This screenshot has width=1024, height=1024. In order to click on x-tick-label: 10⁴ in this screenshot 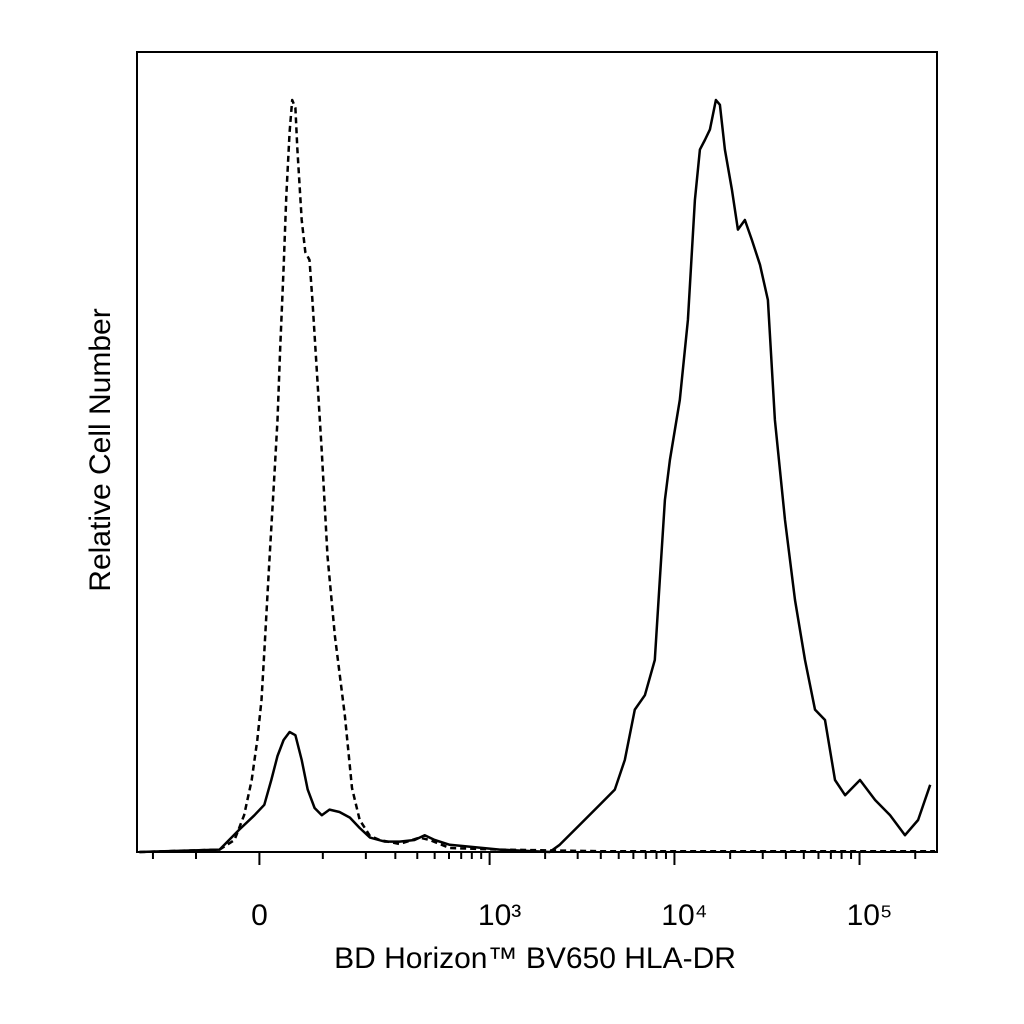, I will do `click(684, 915)`.